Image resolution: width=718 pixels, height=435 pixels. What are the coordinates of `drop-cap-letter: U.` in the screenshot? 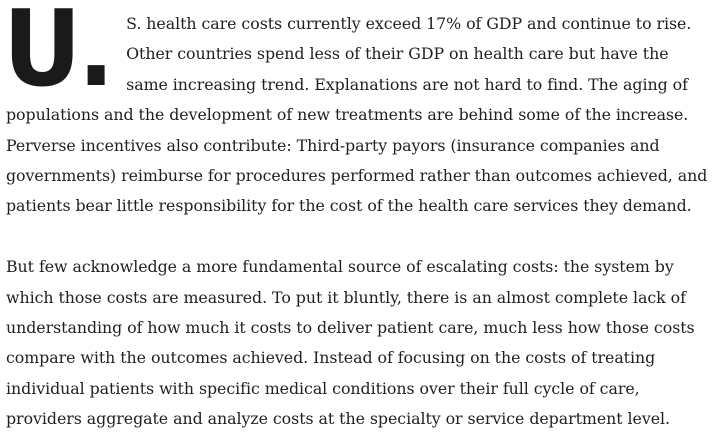 It's located at (58, 55).